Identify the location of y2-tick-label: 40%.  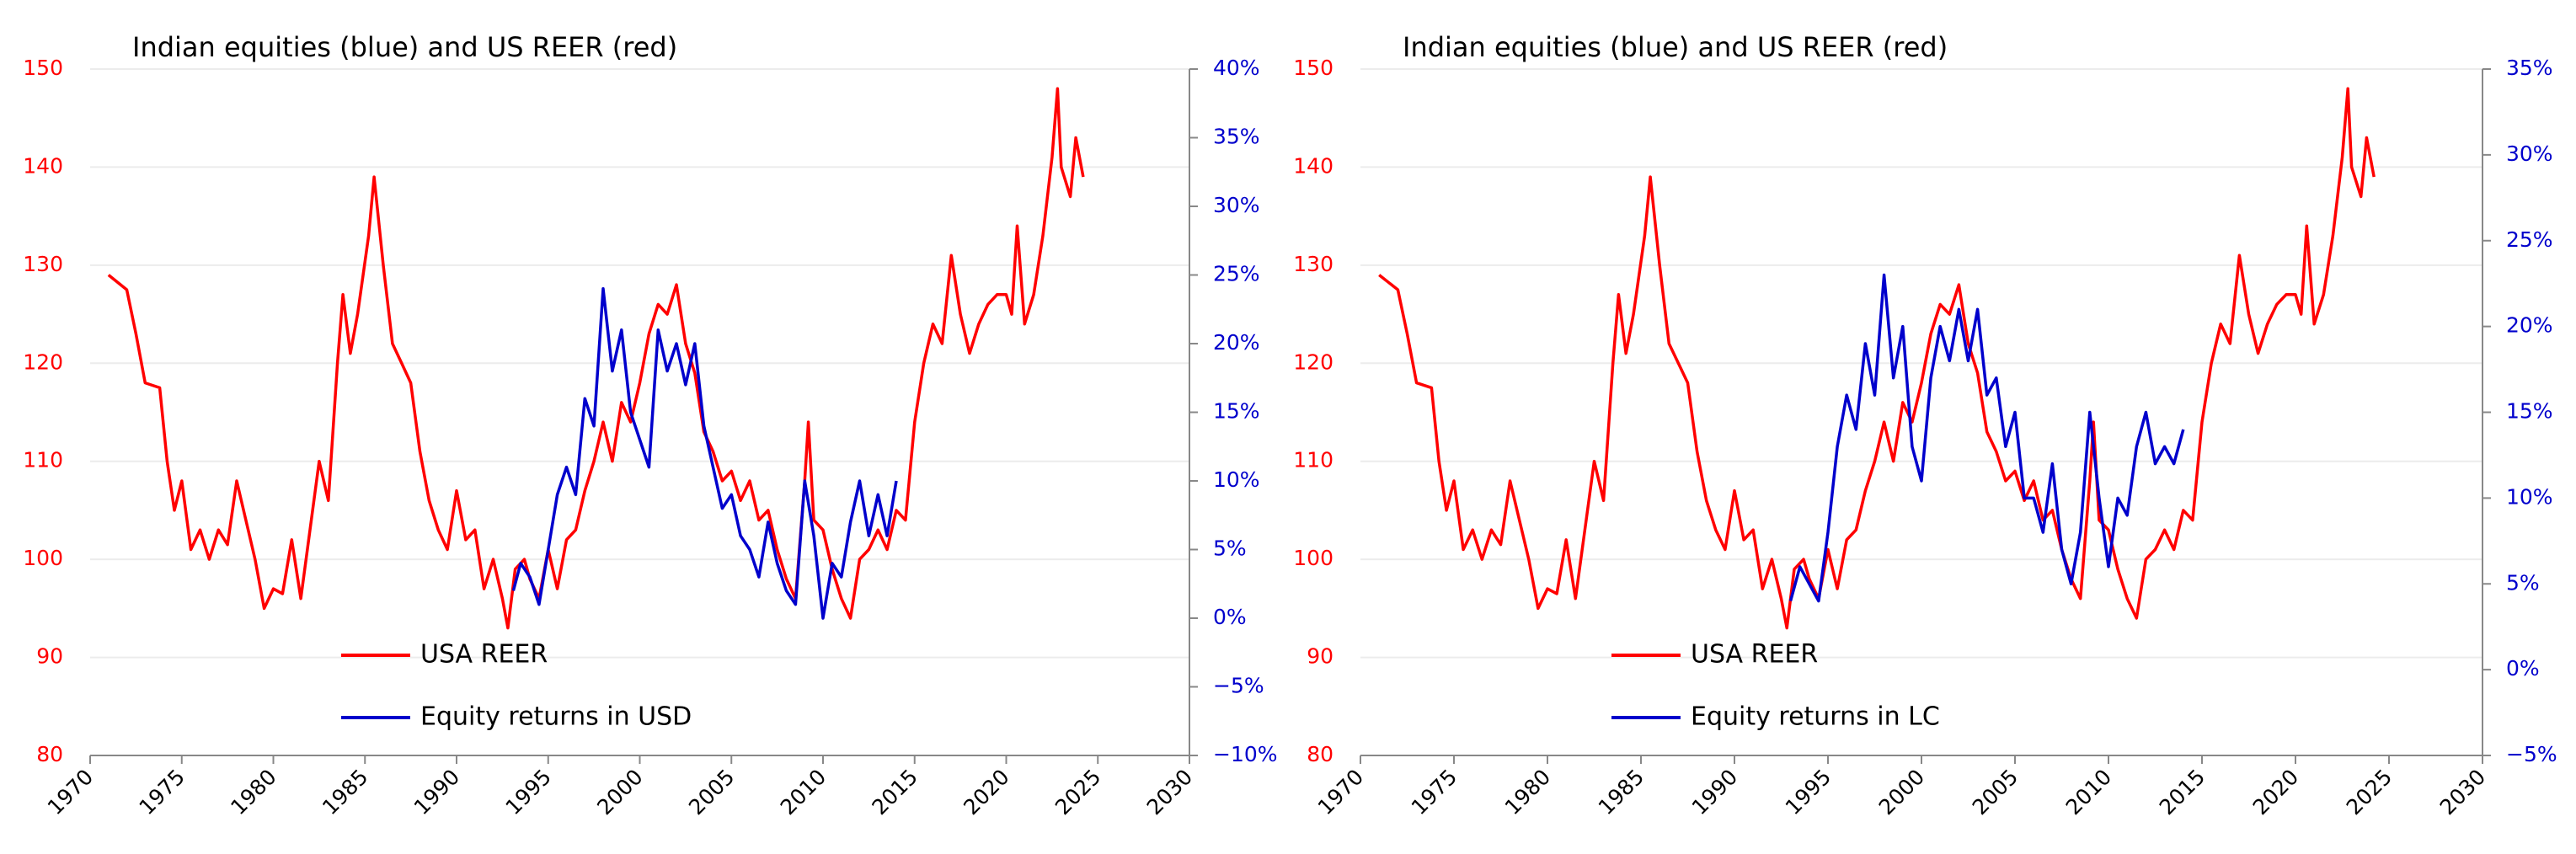
(1236, 68).